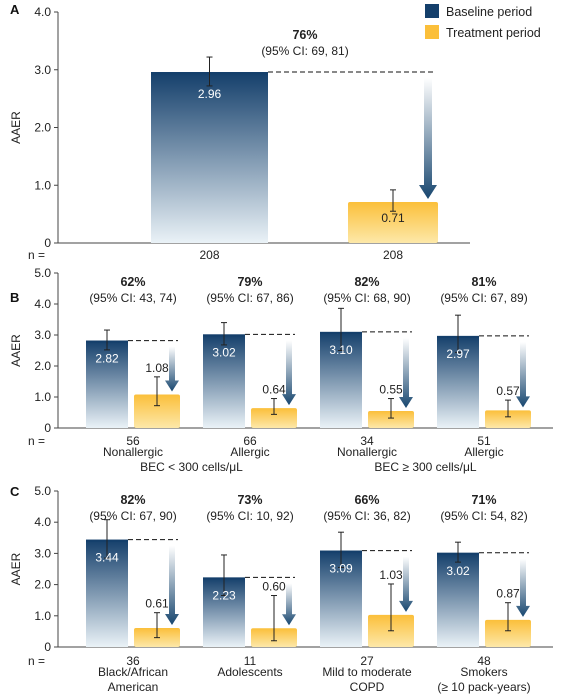 The width and height of the screenshot is (563, 700). I want to click on group-n: 36, so click(133, 661).